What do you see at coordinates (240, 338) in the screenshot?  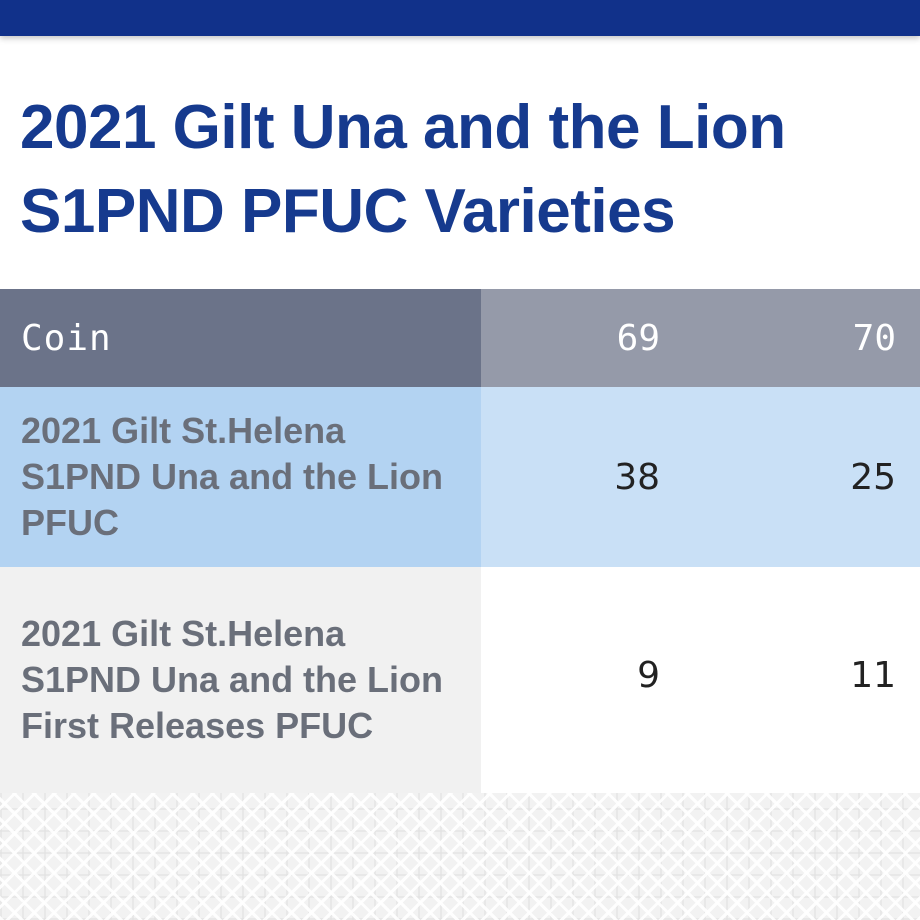 I see `column-header-coin: Coin` at bounding box center [240, 338].